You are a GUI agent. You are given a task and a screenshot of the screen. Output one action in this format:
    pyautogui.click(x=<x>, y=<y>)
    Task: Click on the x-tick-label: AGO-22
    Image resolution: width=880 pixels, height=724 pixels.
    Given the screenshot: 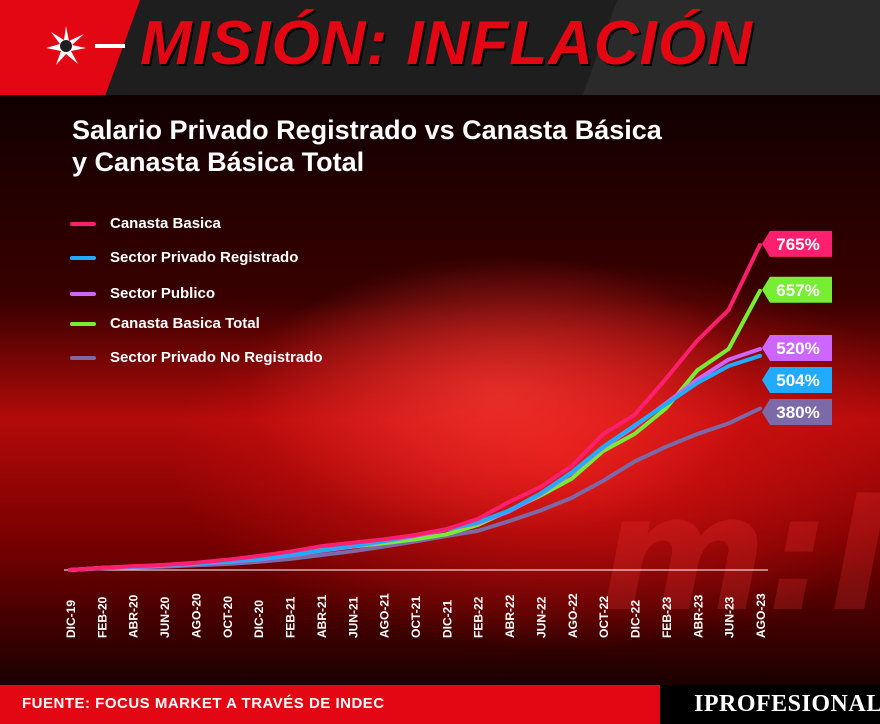 What is the action you would take?
    pyautogui.click(x=573, y=615)
    